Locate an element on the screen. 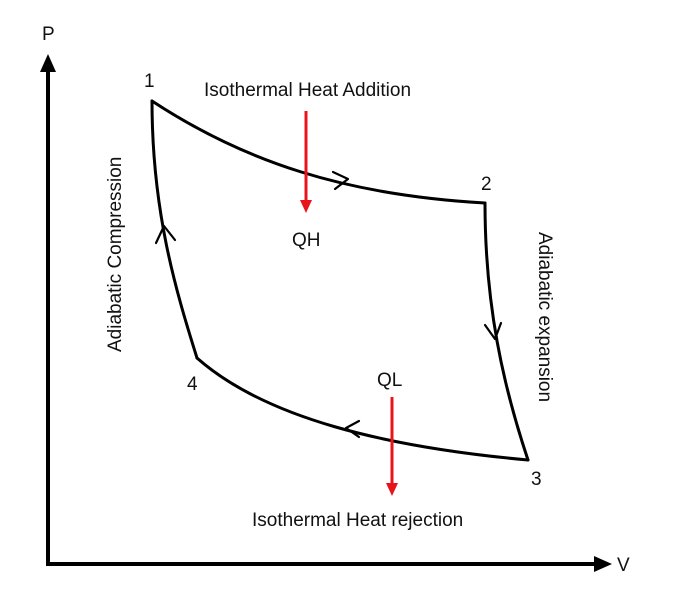 This screenshot has width=683, height=612. pressure-axis-label: P is located at coordinates (48, 34).